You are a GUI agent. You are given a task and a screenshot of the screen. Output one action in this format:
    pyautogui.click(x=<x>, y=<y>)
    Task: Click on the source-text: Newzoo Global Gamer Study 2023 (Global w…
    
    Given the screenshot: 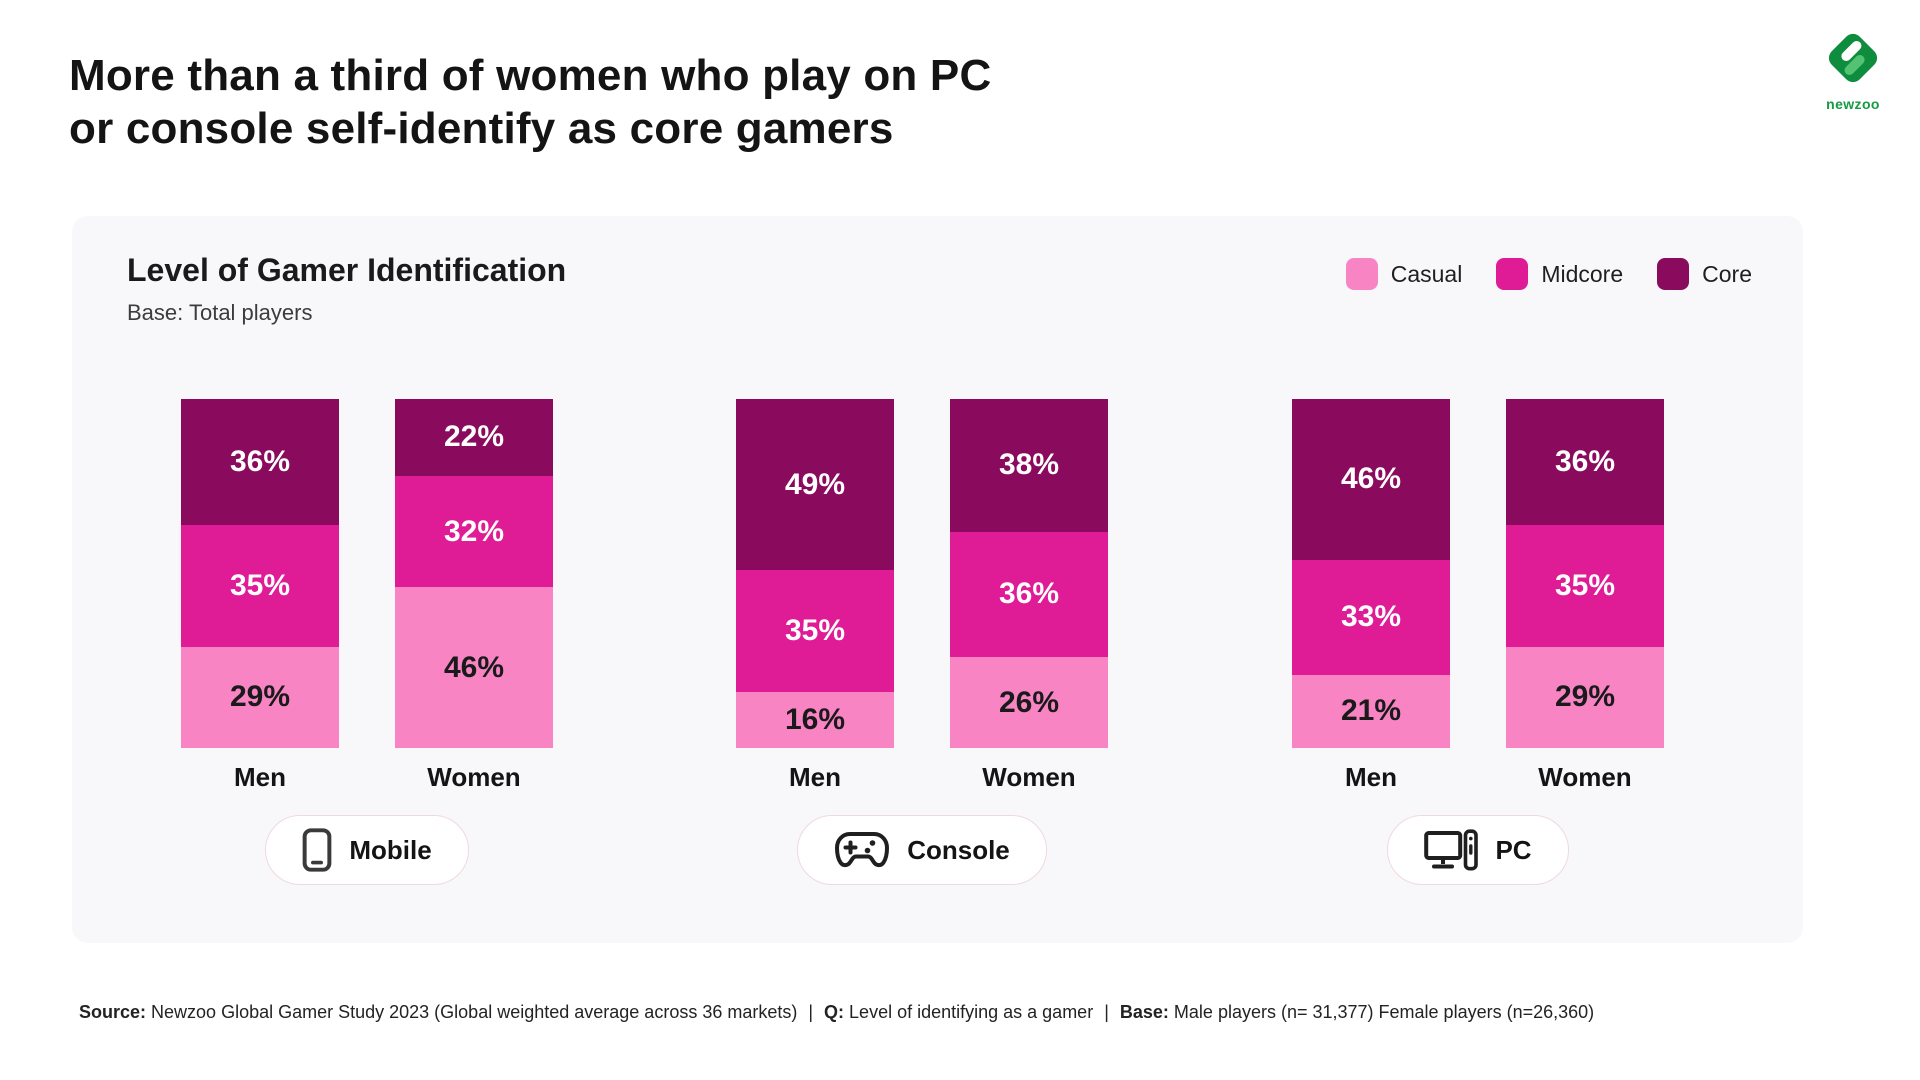 What is the action you would take?
    pyautogui.click(x=472, y=1012)
    